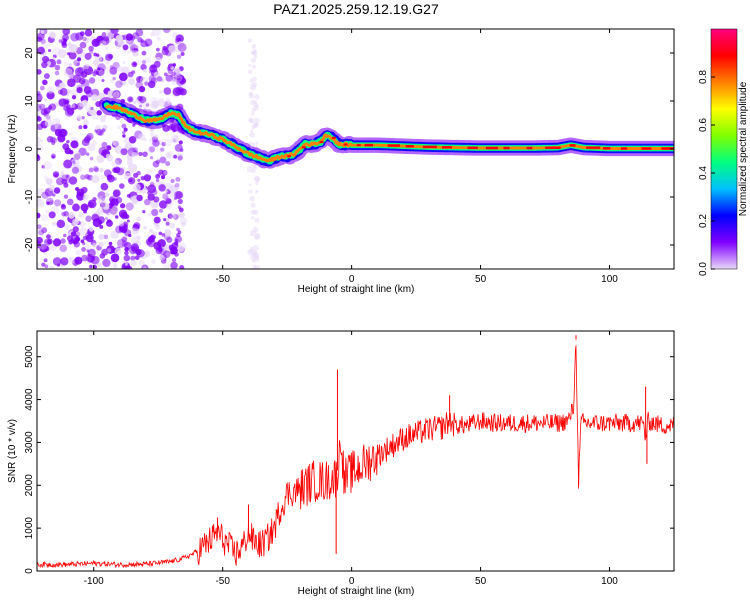 This screenshot has height=600, width=750. I want to click on spectrogram-xtick-label: 0, so click(352, 279).